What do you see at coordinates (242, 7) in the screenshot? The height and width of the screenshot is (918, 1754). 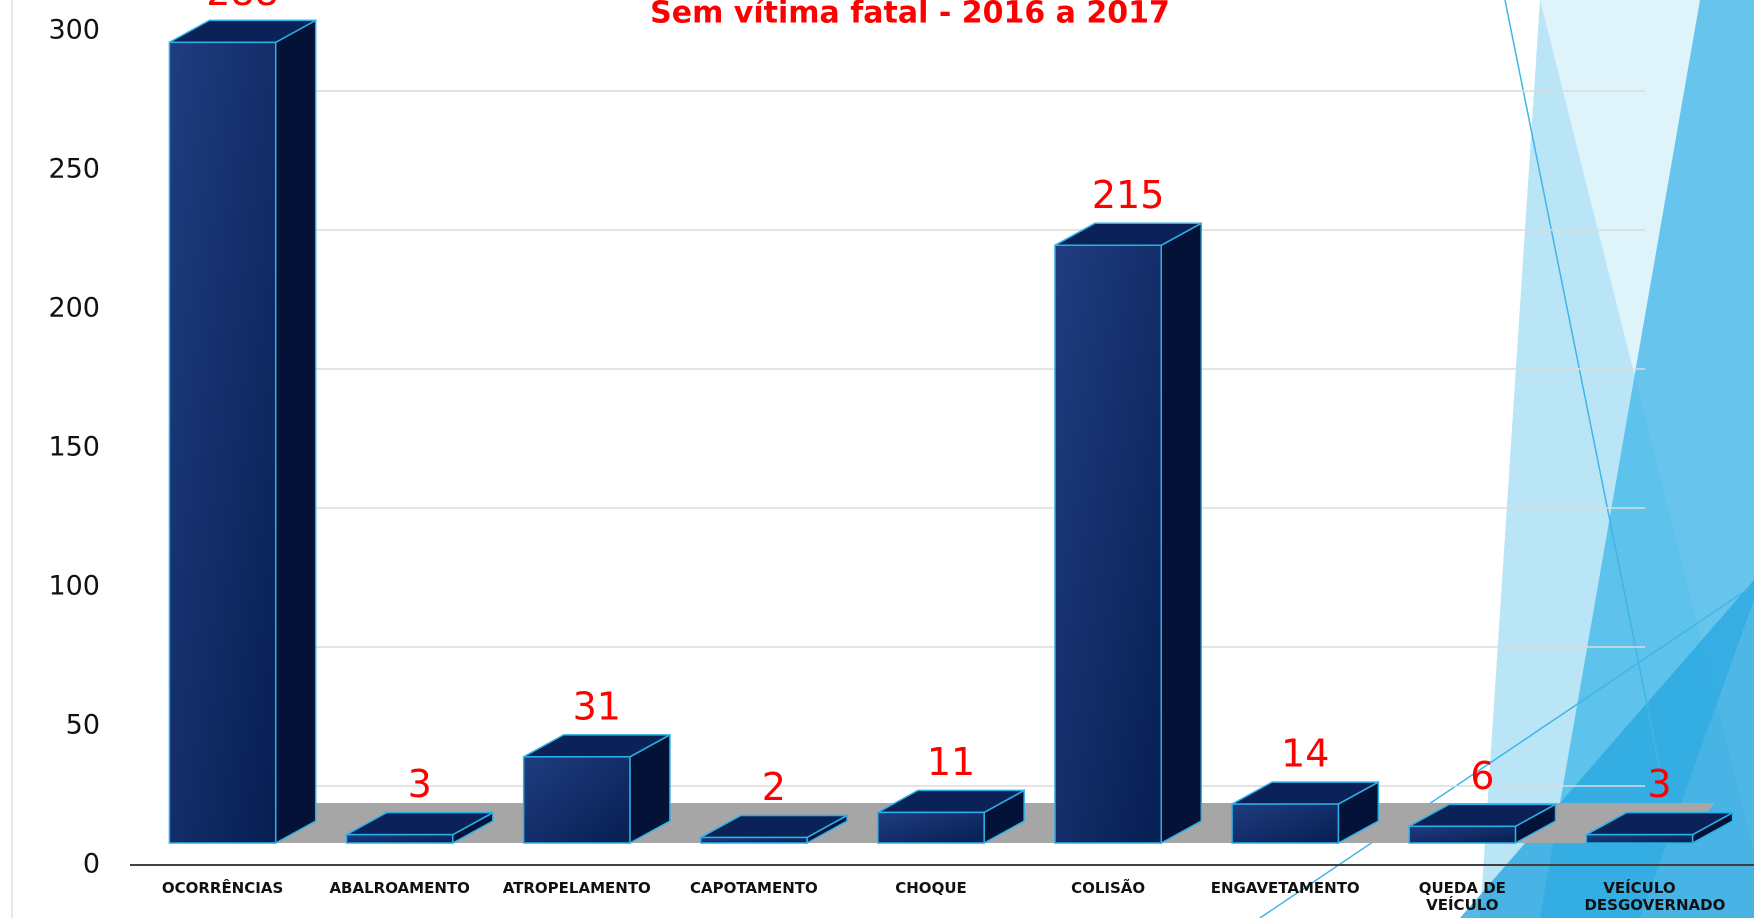 I see `value-label: 288` at bounding box center [242, 7].